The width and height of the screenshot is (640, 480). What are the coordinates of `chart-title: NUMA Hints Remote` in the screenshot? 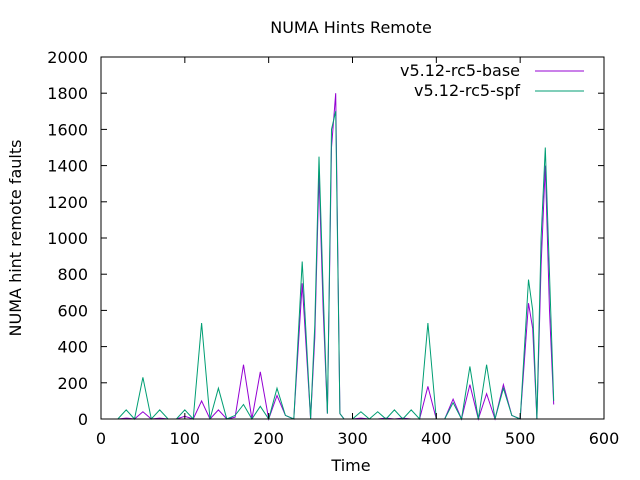 It's located at (351, 27).